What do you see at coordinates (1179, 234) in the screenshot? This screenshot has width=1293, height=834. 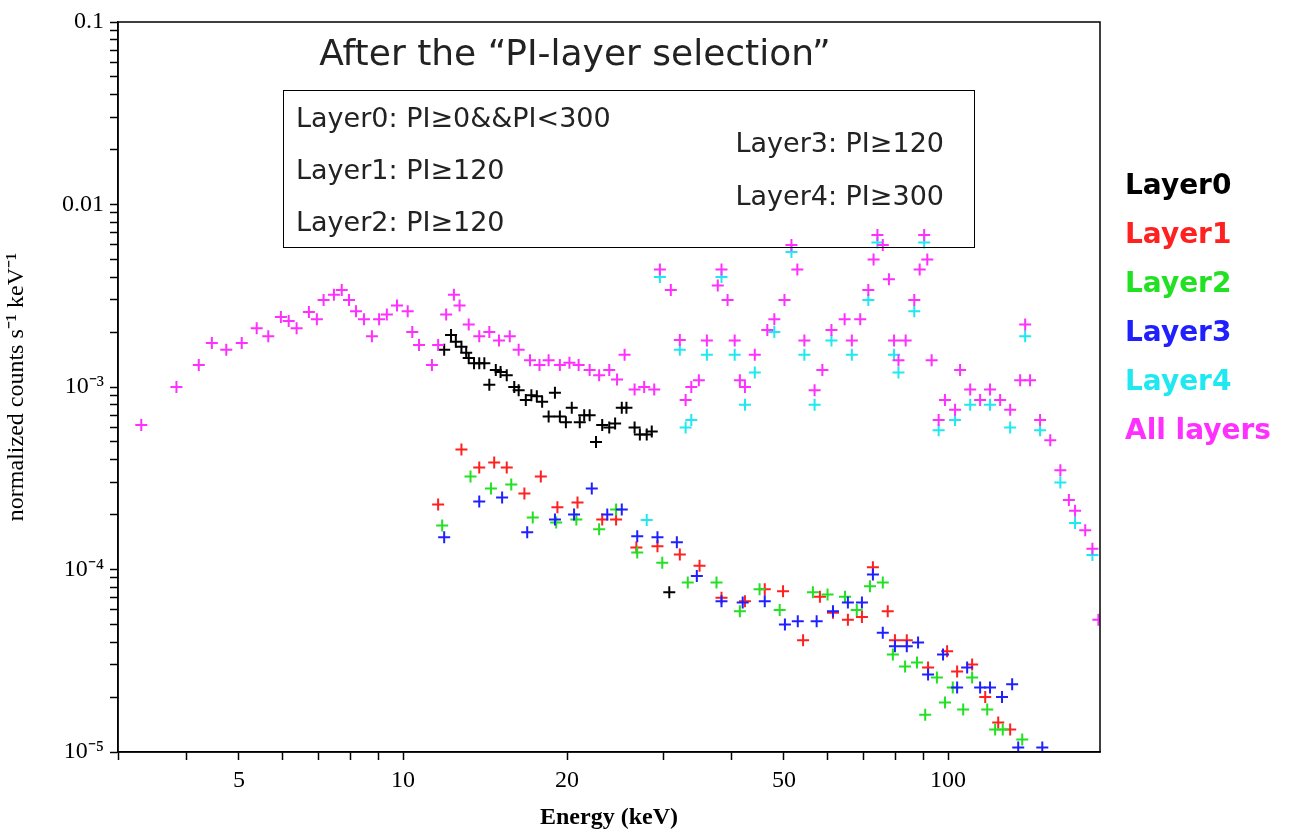 I see `text: Layer1` at bounding box center [1179, 234].